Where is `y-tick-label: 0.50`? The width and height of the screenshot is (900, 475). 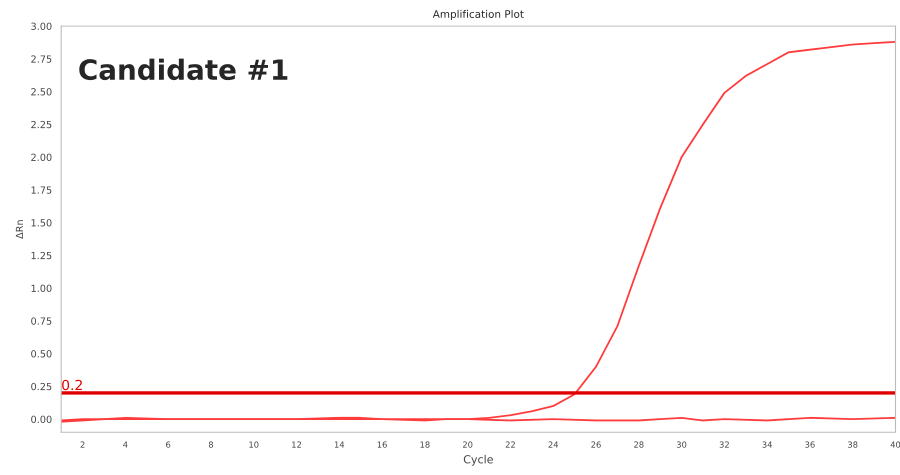
y-tick-label: 0.50 is located at coordinates (41, 354).